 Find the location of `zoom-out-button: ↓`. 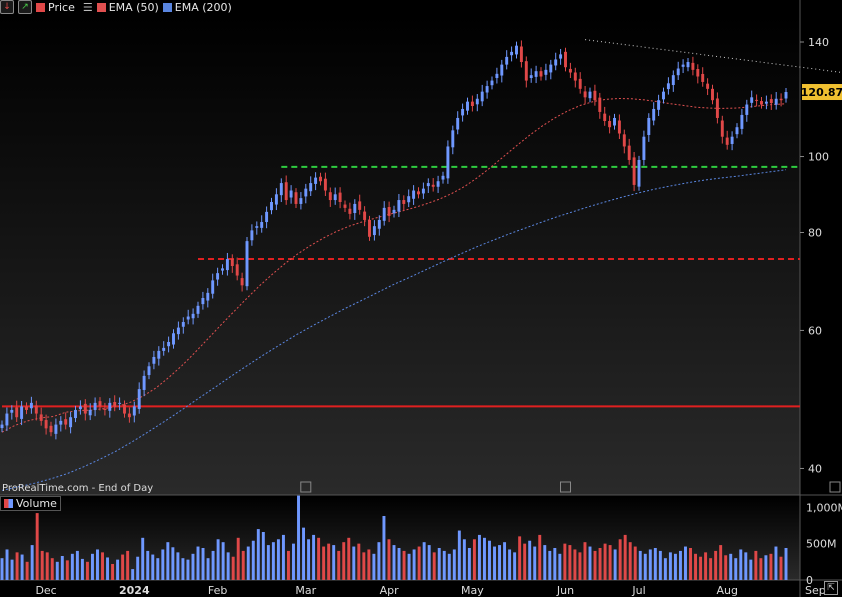

zoom-out-button: ↓ is located at coordinates (7, 7).